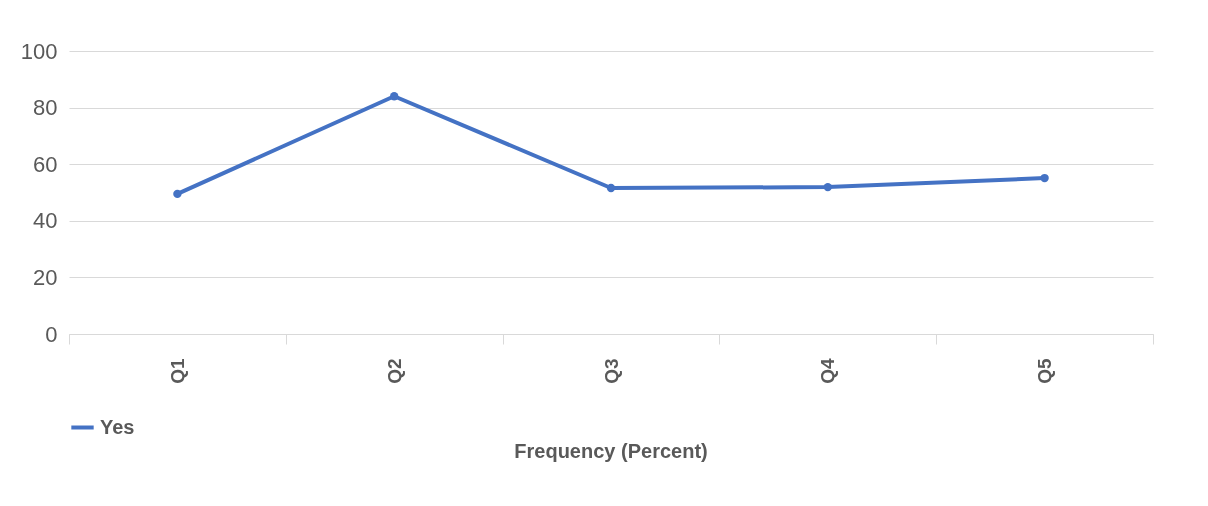 The width and height of the screenshot is (1208, 506). Describe the element at coordinates (39, 51) in the screenshot. I see `y-tick-label: 100` at that location.